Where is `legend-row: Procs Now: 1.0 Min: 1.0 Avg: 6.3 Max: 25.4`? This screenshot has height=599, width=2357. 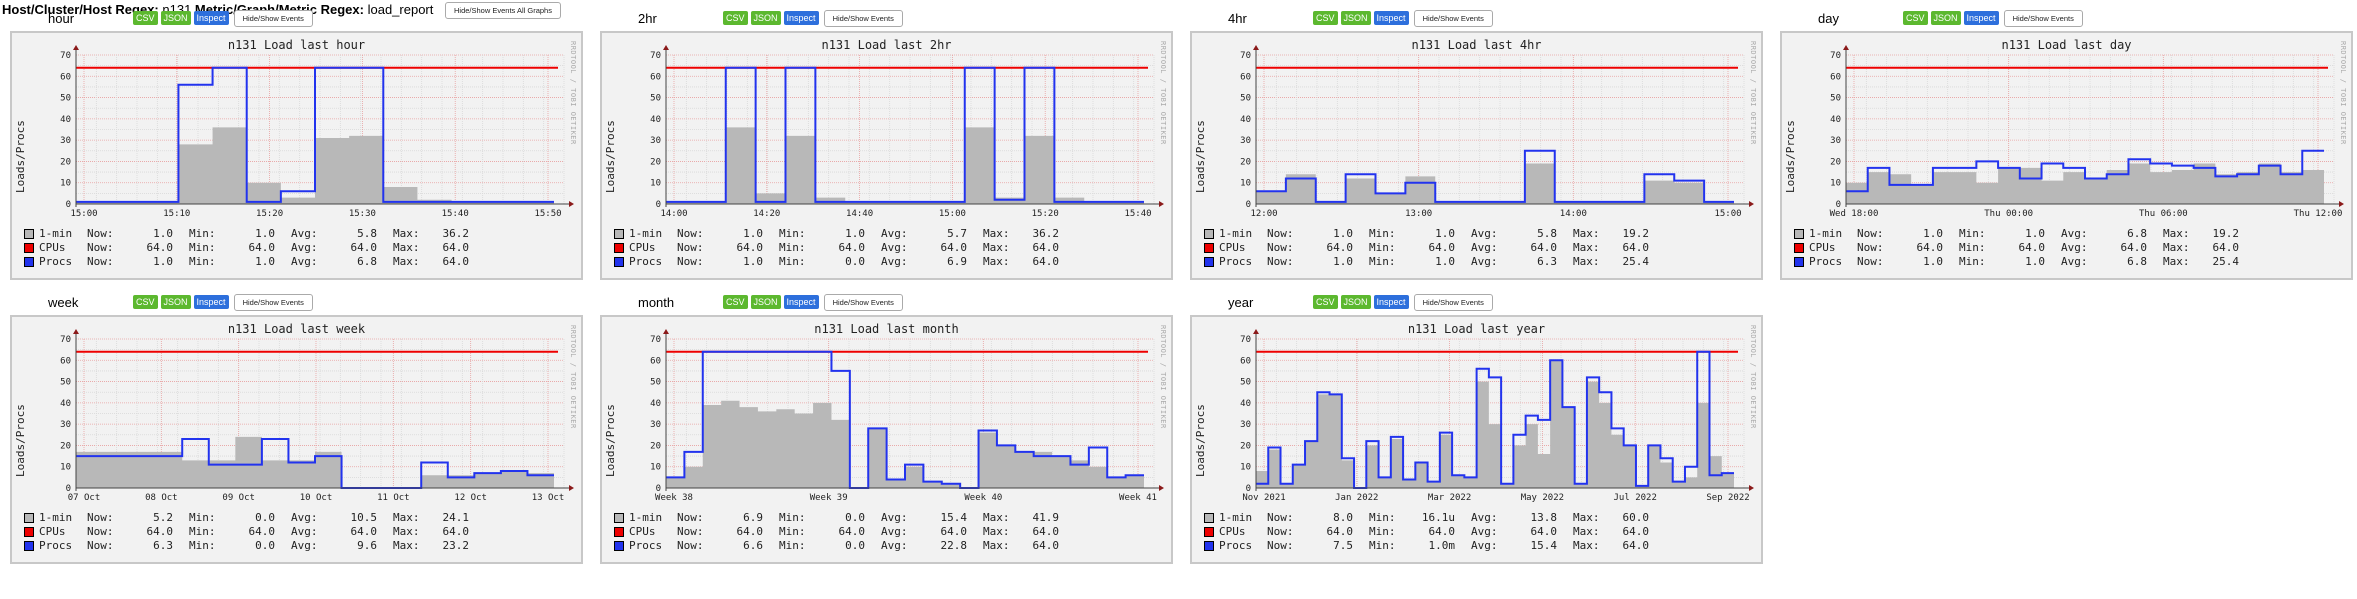 legend-row: Procs Now: 1.0 Min: 1.0 Avg: 6.3 Max: 25.4 is located at coordinates (1426, 262).